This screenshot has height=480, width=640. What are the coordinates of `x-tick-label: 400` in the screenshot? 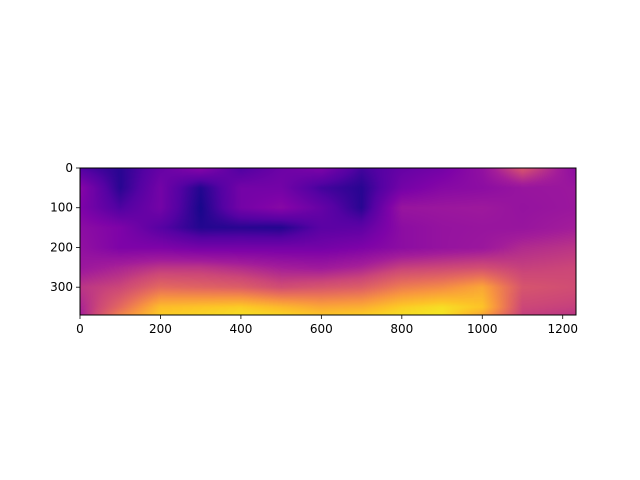 It's located at (240, 329).